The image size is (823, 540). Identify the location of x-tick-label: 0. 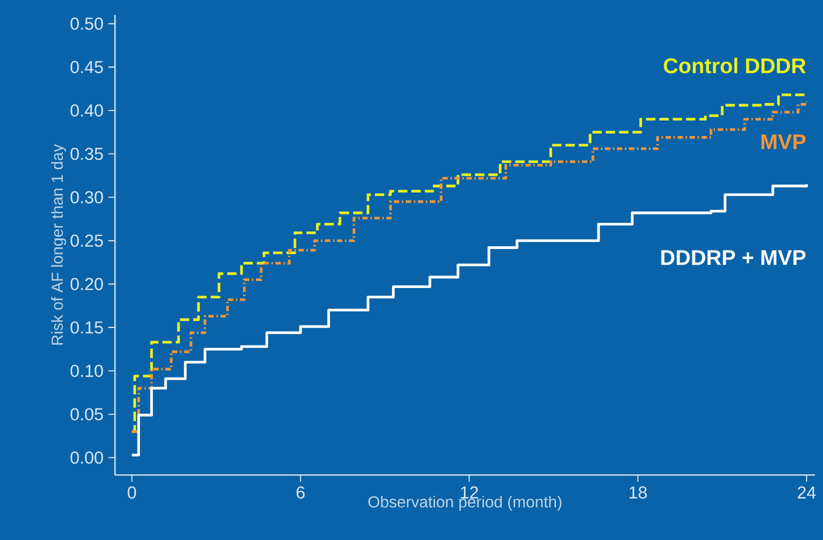
(132, 492).